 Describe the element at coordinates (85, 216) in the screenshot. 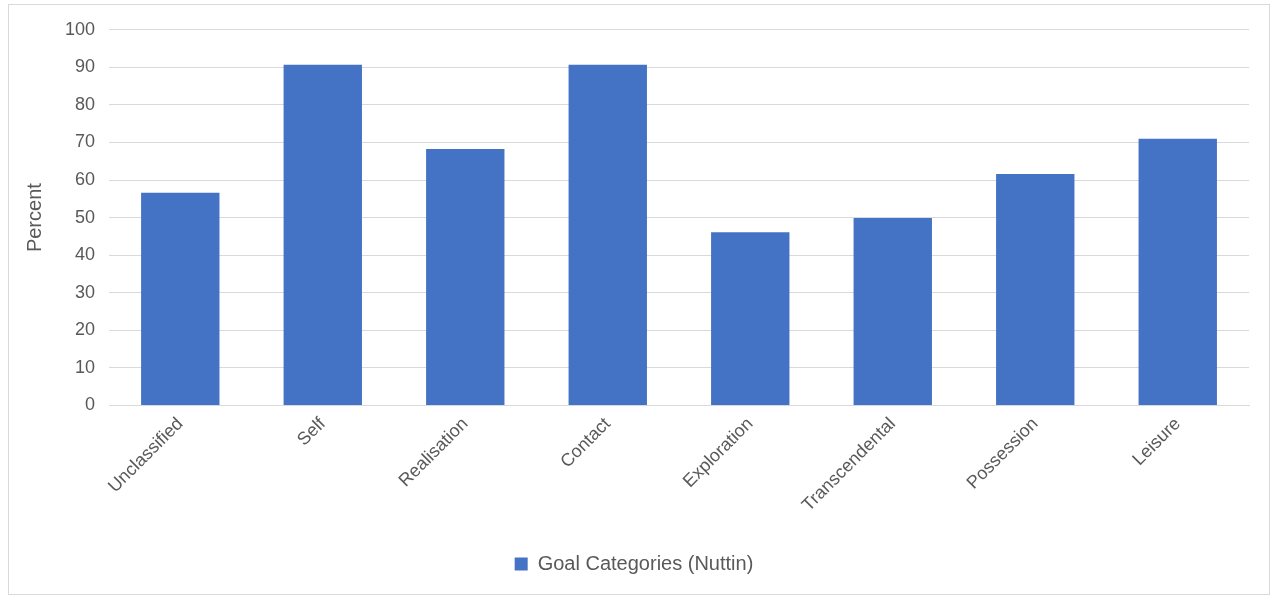

I see `y-tick-label: 50` at that location.